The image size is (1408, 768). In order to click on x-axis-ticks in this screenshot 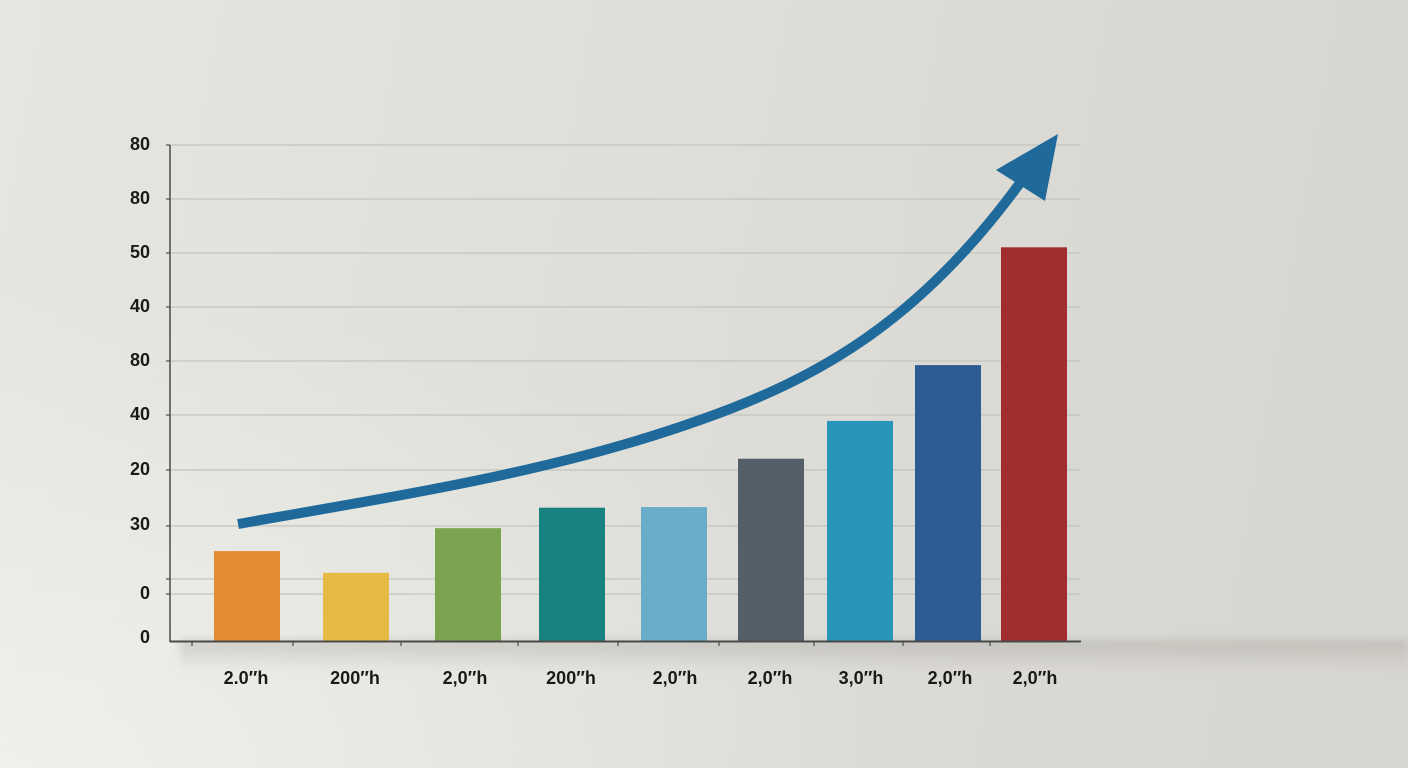, I will do `click(591, 643)`.